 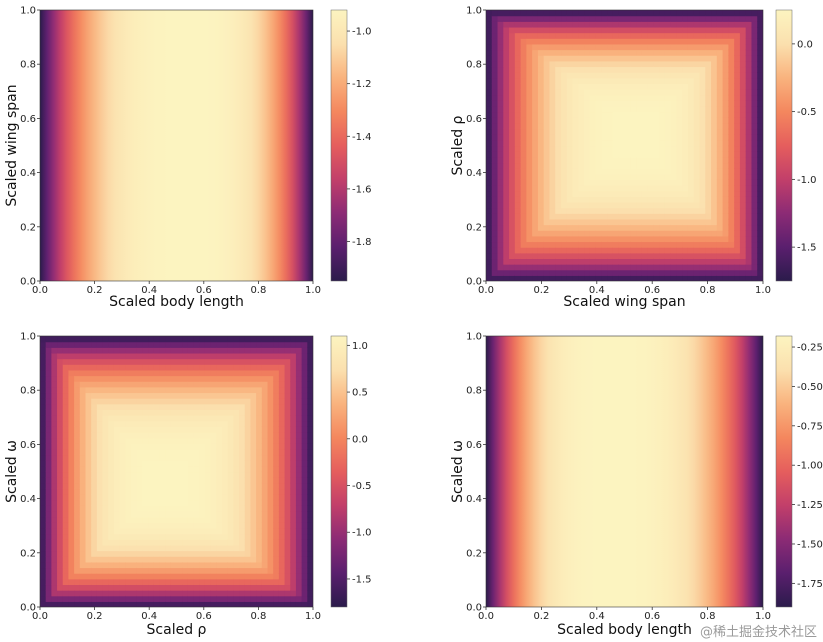 I want to click on x-tick-label: 0.2, so click(x=541, y=290).